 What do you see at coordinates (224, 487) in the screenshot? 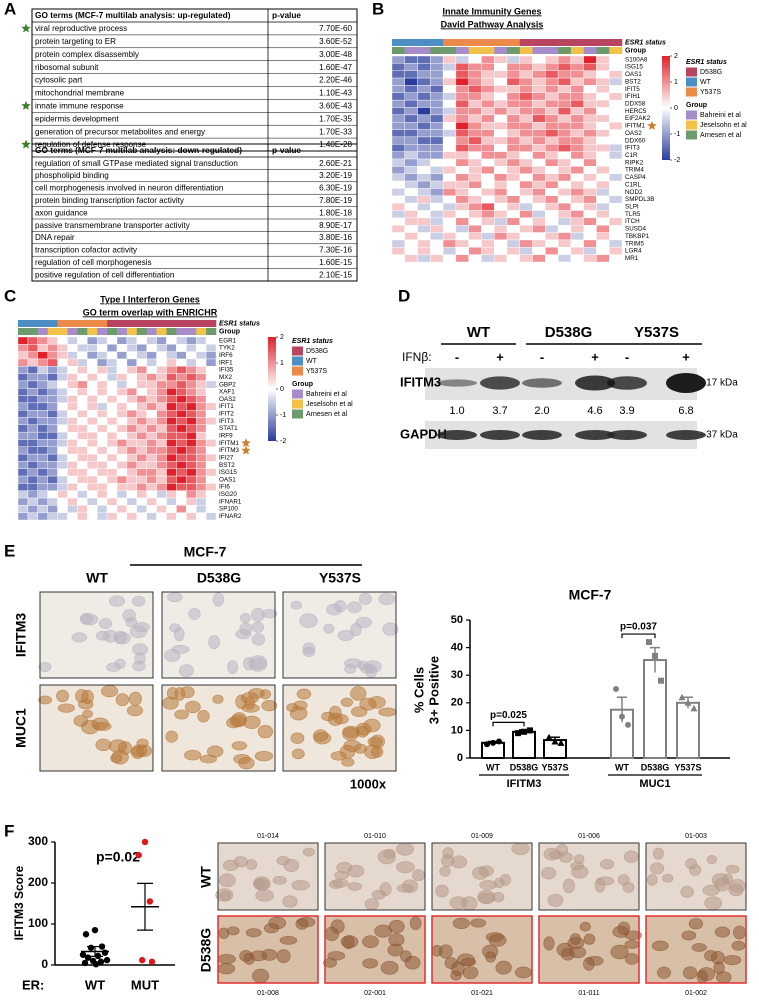
I see `gene-label: IFI6` at bounding box center [224, 487].